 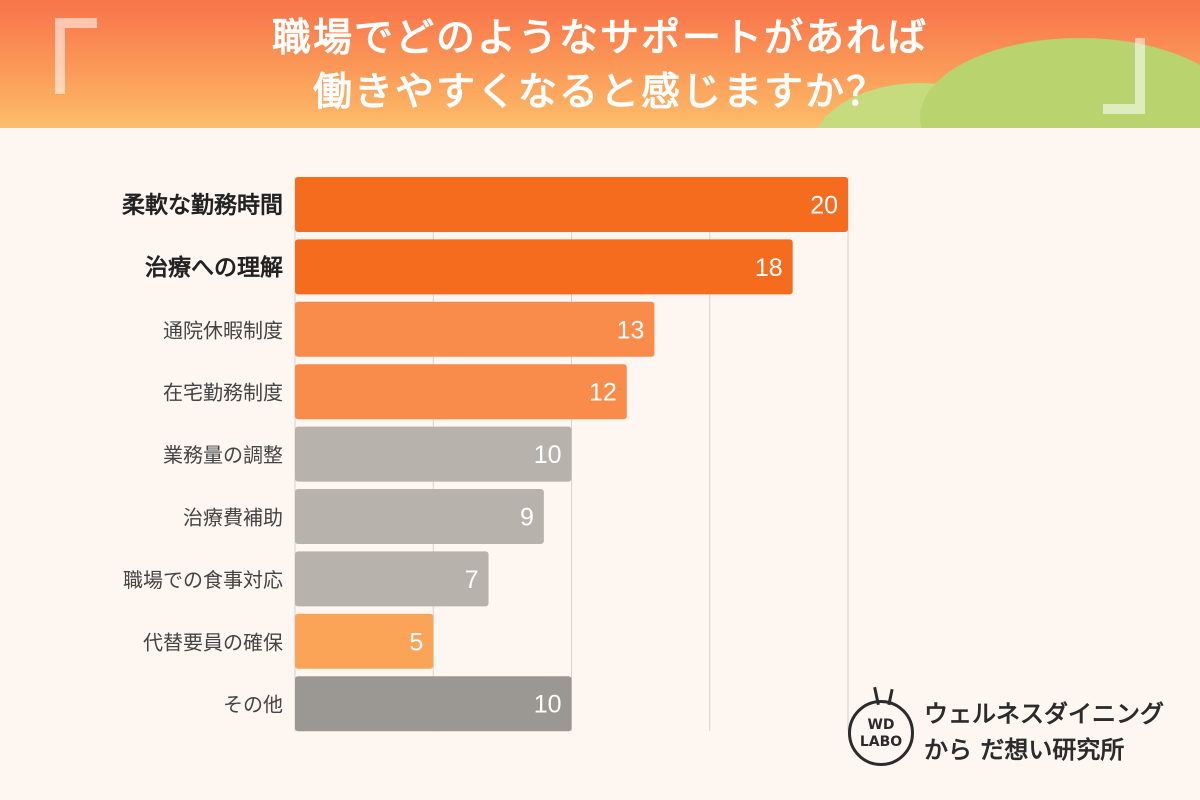 I want to click on category-label: その他, so click(x=253, y=705).